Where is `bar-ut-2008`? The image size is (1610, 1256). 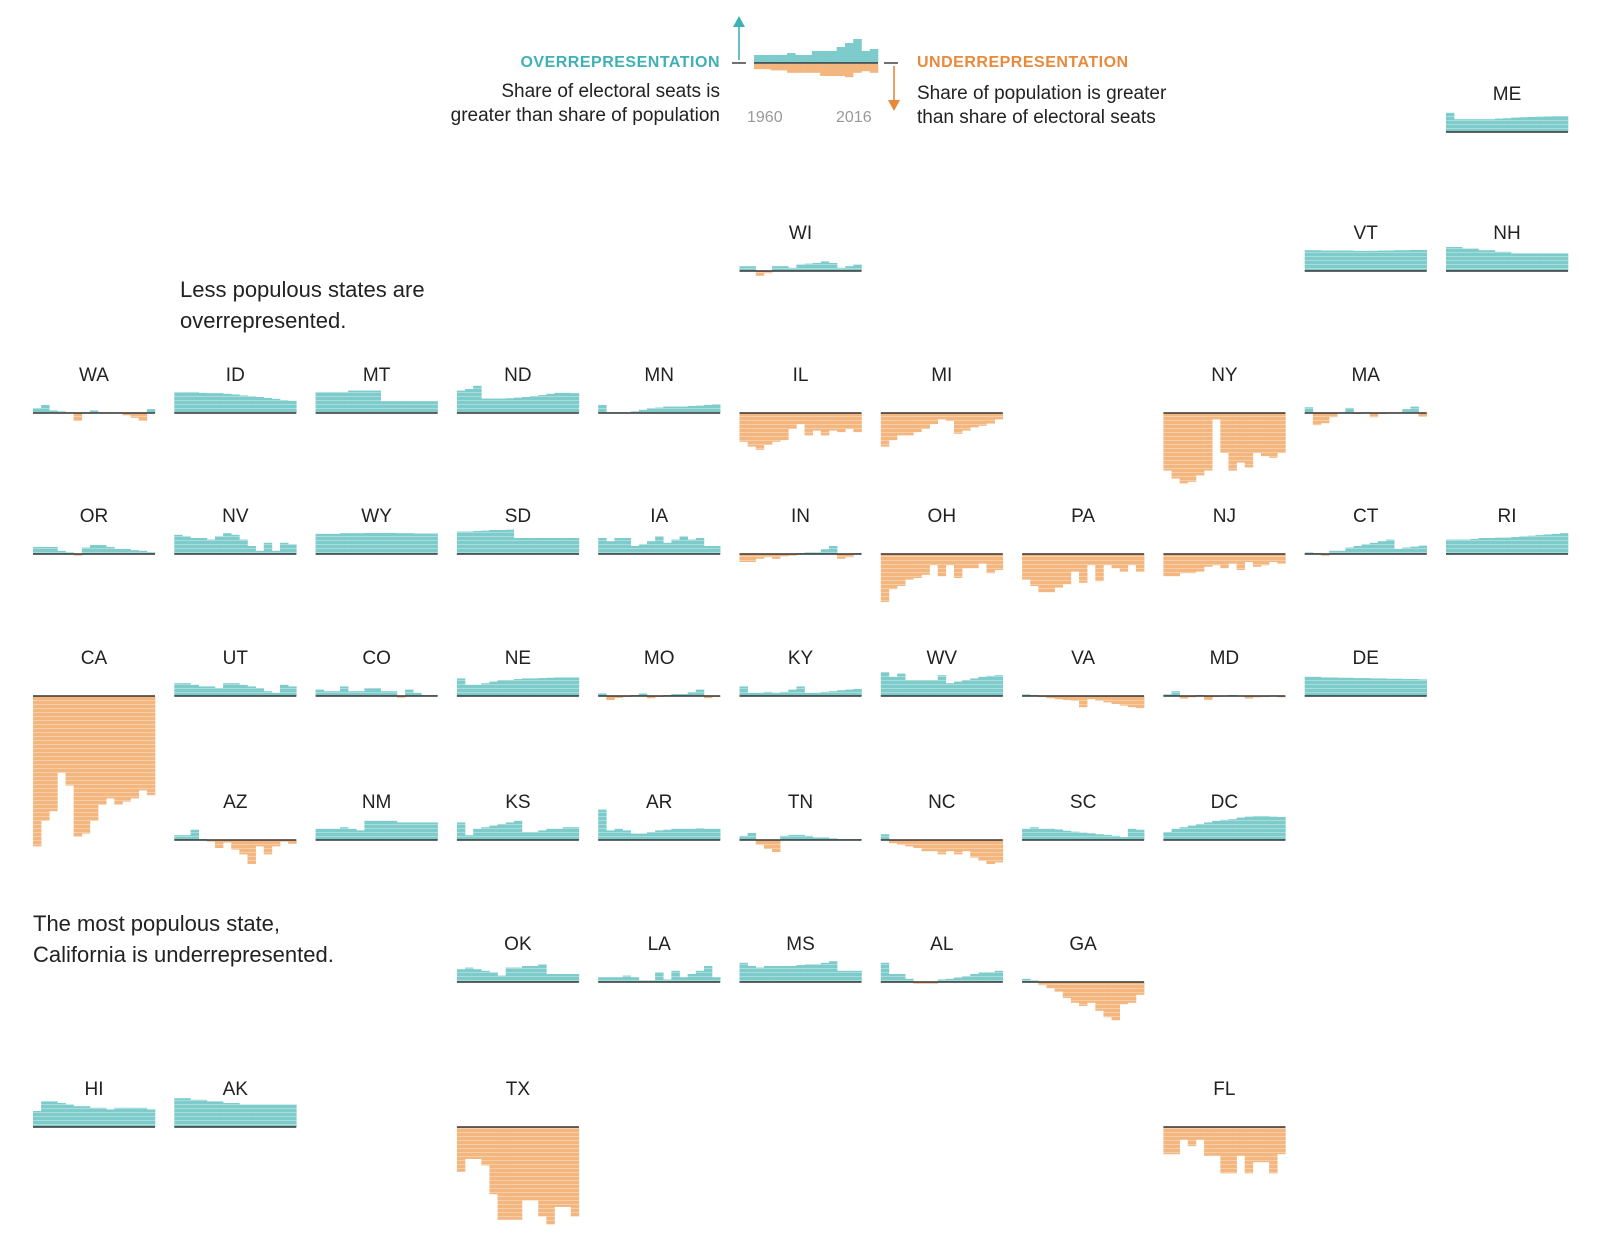
bar-ut-2008 is located at coordinates (276, 694).